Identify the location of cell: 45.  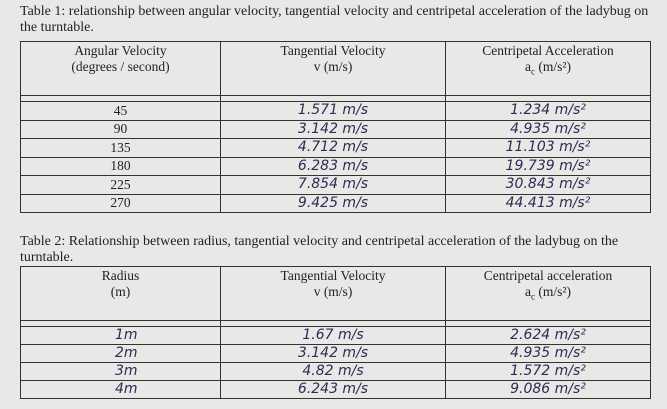
(120, 111).